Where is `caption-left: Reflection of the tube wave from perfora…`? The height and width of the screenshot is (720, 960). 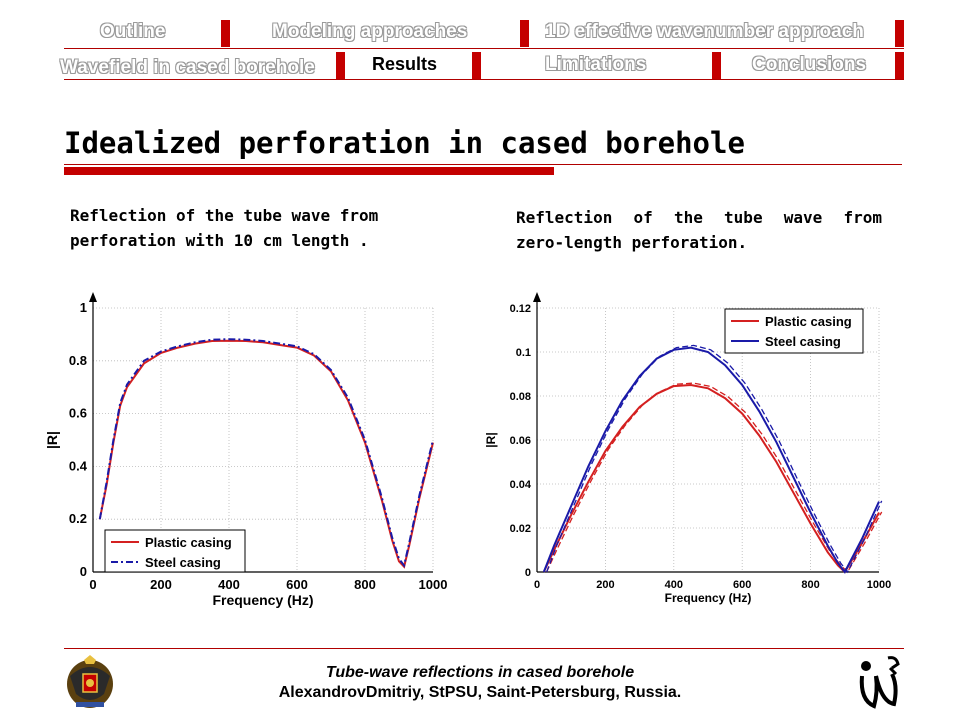
caption-left: Reflection of the tube wave from perfora… is located at coordinates (224, 228).